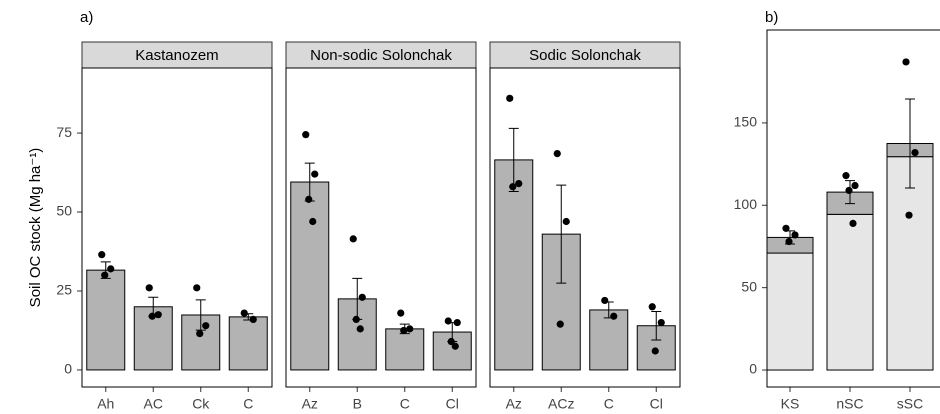 The height and width of the screenshot is (414, 940). What do you see at coordinates (86, 17) in the screenshot?
I see `panel-label: a)` at bounding box center [86, 17].